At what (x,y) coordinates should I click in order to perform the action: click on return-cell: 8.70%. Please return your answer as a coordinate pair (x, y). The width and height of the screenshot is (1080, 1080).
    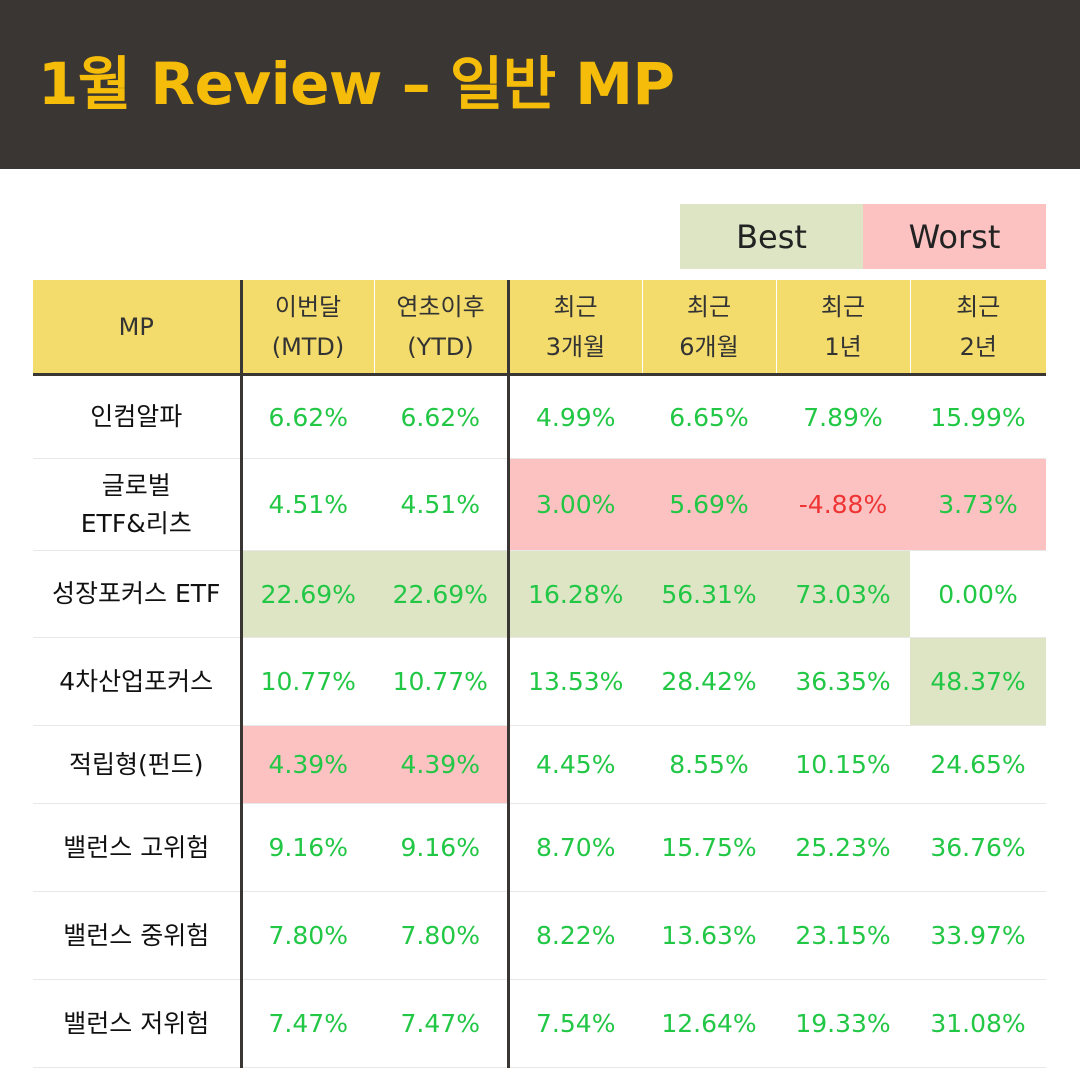
    Looking at the image, I should click on (575, 847).